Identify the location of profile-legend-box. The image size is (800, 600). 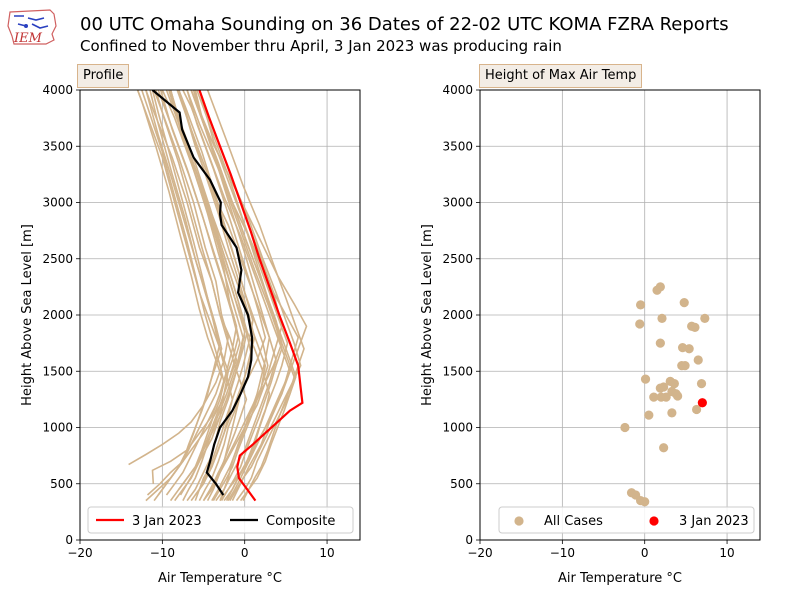
(220, 520).